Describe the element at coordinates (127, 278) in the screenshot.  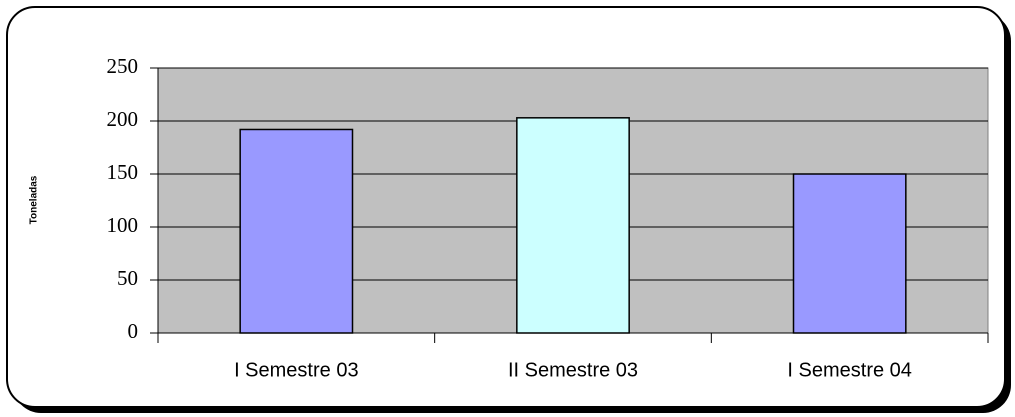
I see `y-tick-label: 50` at that location.